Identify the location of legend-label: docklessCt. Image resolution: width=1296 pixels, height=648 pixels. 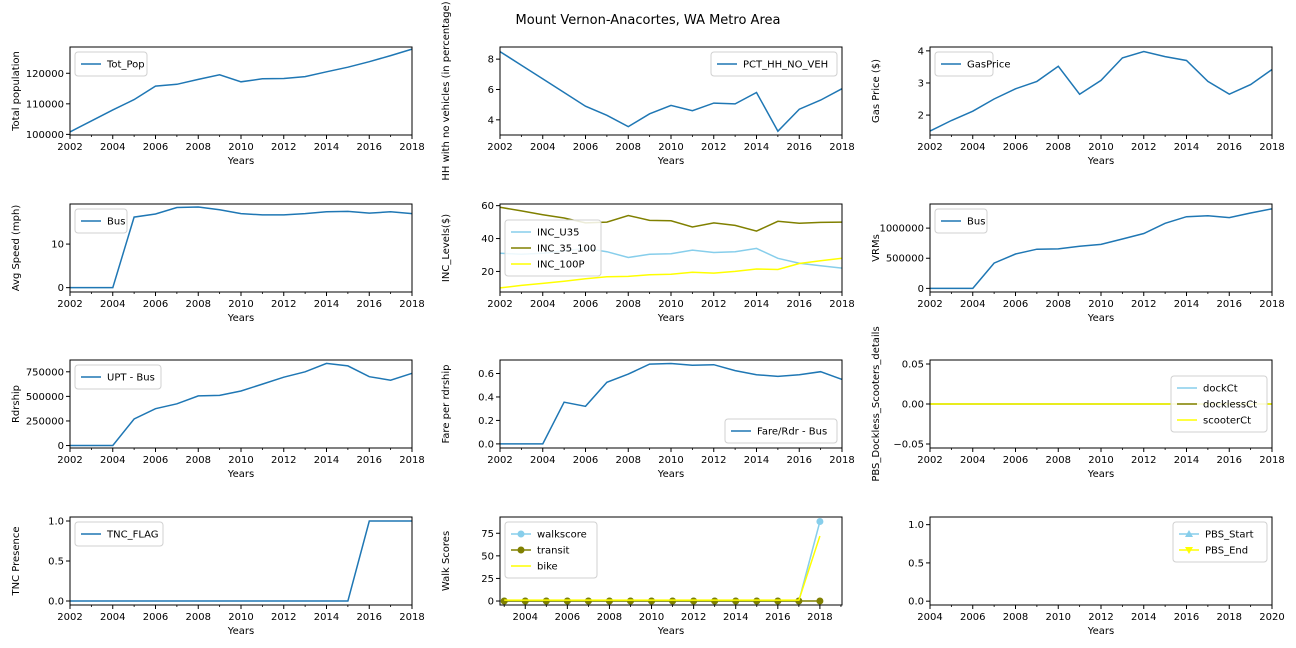
(1230, 405).